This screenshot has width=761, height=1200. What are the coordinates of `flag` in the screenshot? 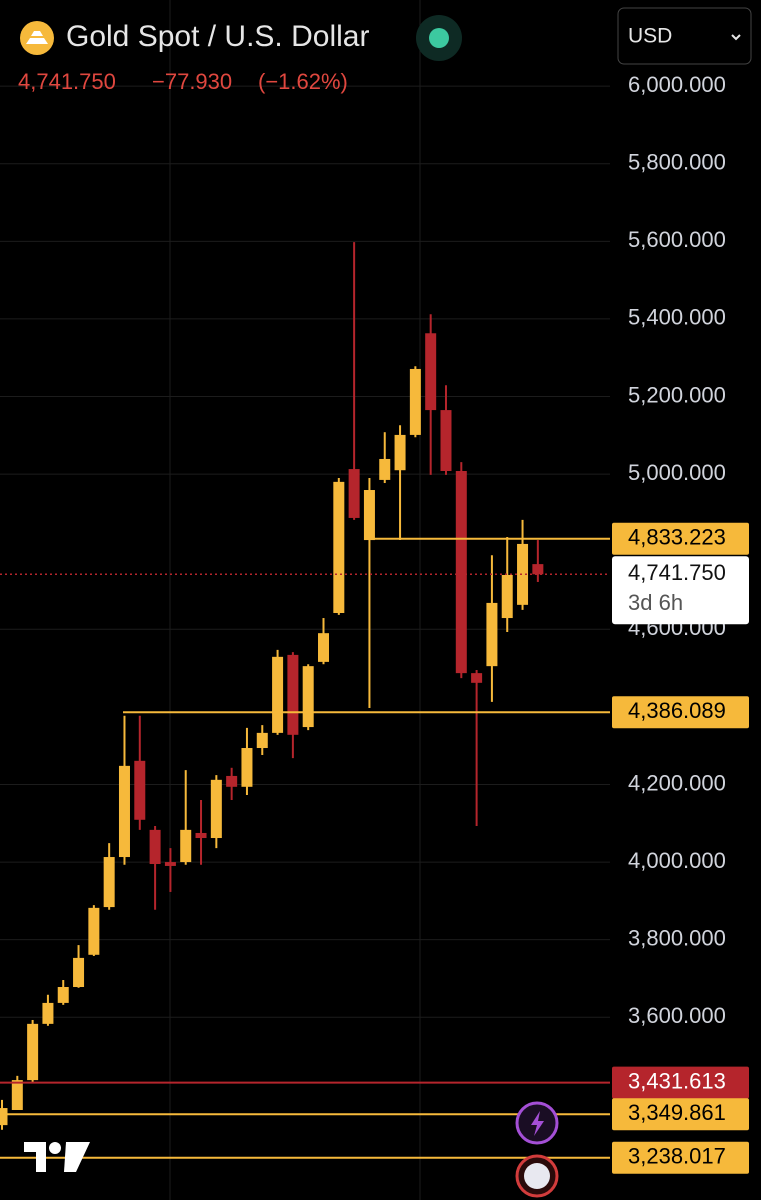 It's located at (537, 1176).